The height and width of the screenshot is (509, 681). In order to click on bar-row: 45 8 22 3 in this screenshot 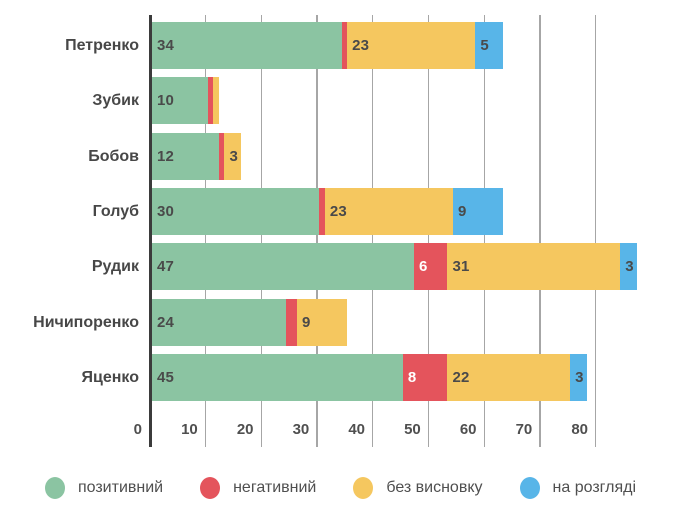, I will do `click(369, 377)`.